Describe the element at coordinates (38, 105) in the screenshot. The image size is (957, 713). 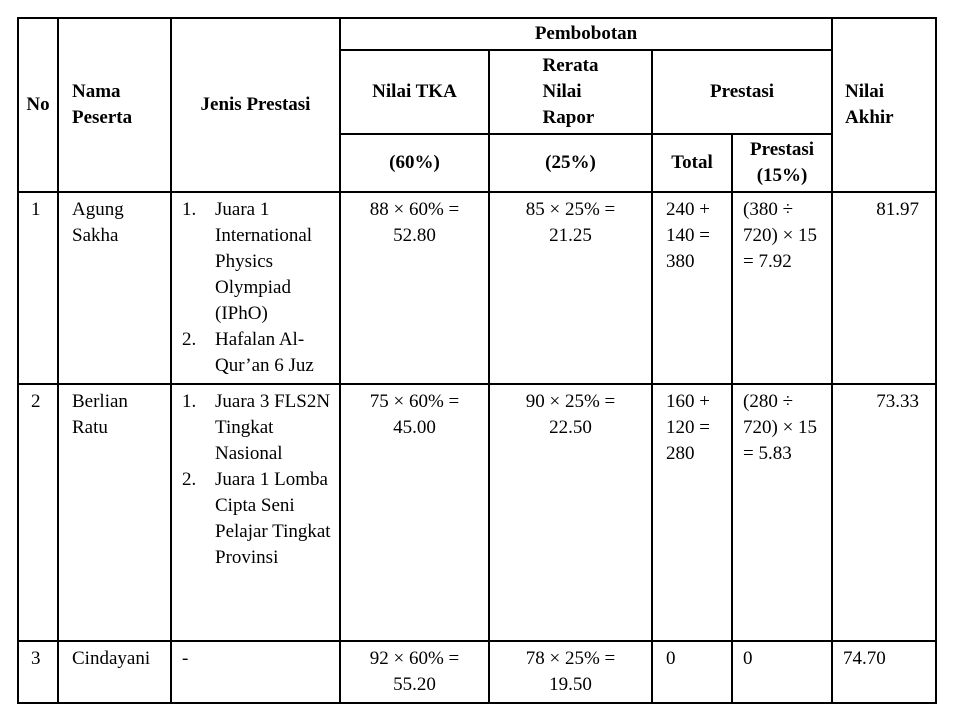
I see `column-header-no: No` at that location.